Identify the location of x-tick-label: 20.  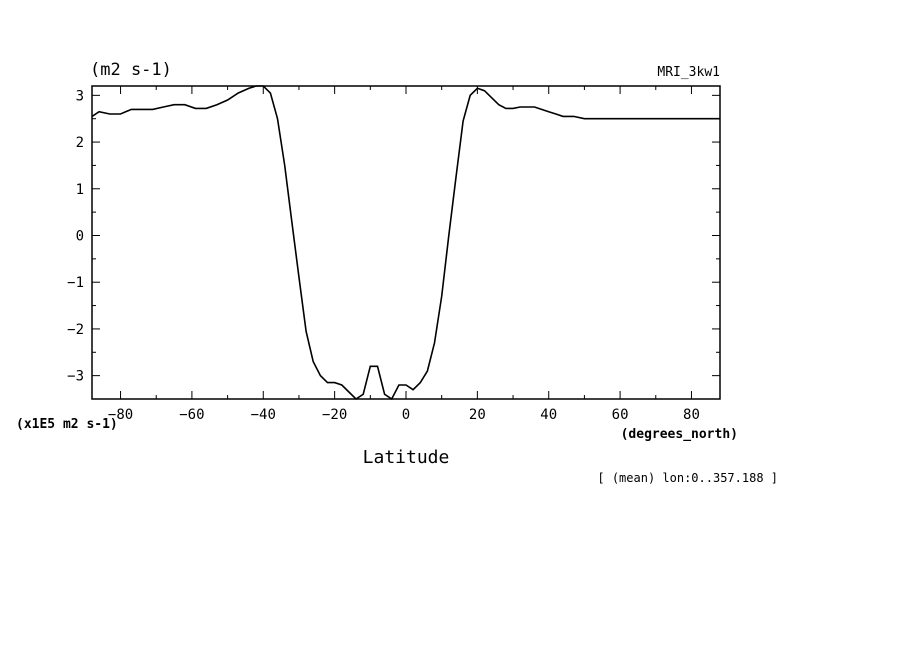
(477, 415).